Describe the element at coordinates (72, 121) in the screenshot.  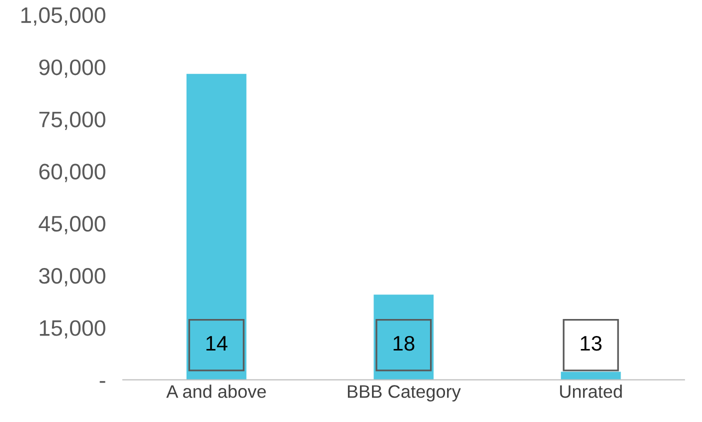
I see `y-tick-label: 75,000` at that location.